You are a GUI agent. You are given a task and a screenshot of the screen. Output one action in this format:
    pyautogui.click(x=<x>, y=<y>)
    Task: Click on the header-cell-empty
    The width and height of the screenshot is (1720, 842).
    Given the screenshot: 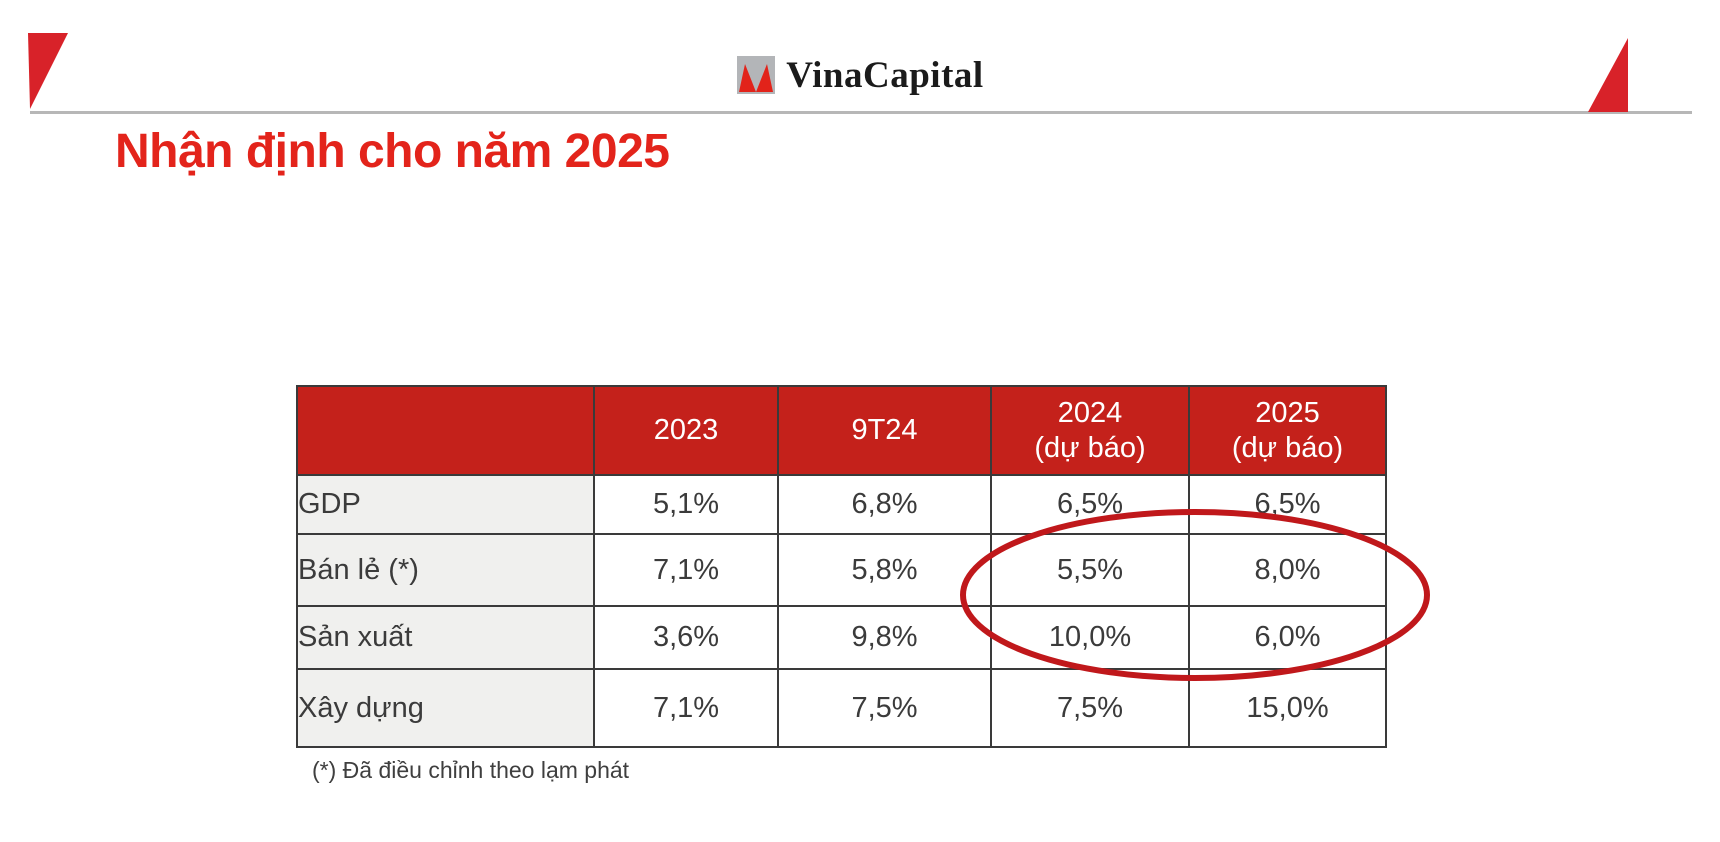 What is the action you would take?
    pyautogui.click(x=445, y=430)
    